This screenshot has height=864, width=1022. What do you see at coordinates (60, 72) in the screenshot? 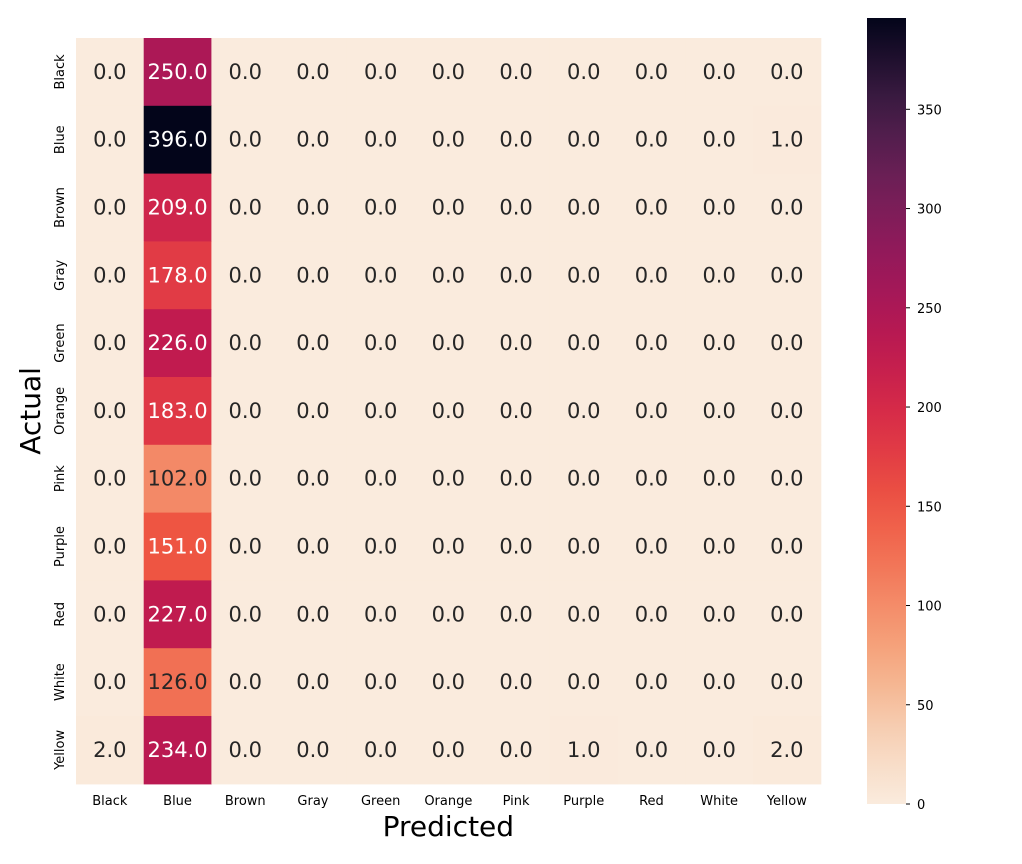
I see `y-tick-label: Black` at bounding box center [60, 72].